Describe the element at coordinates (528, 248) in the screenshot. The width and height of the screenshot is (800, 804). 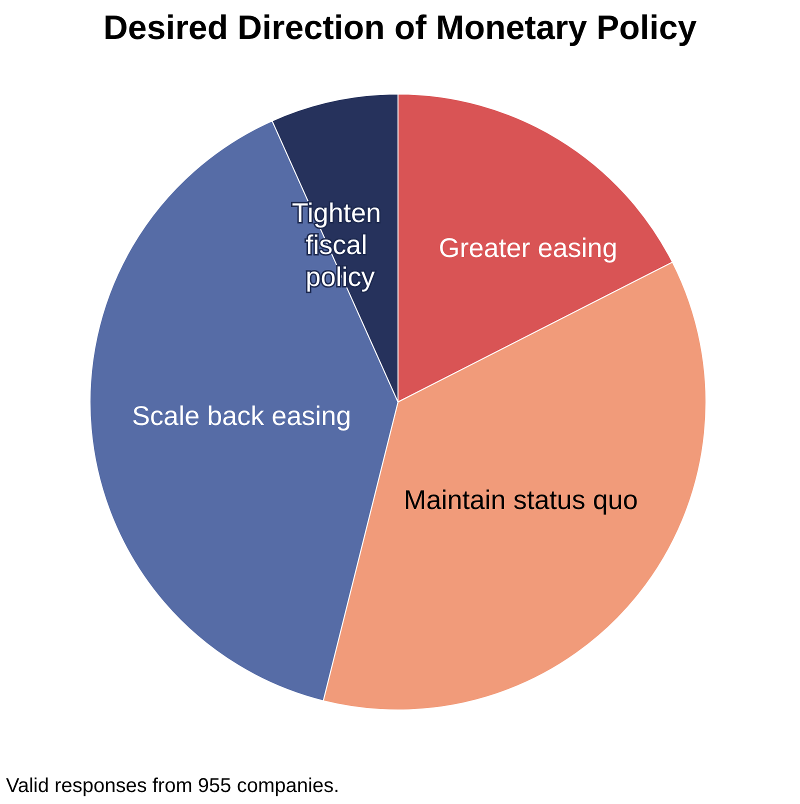
I see `slice-label: Greater easing` at that location.